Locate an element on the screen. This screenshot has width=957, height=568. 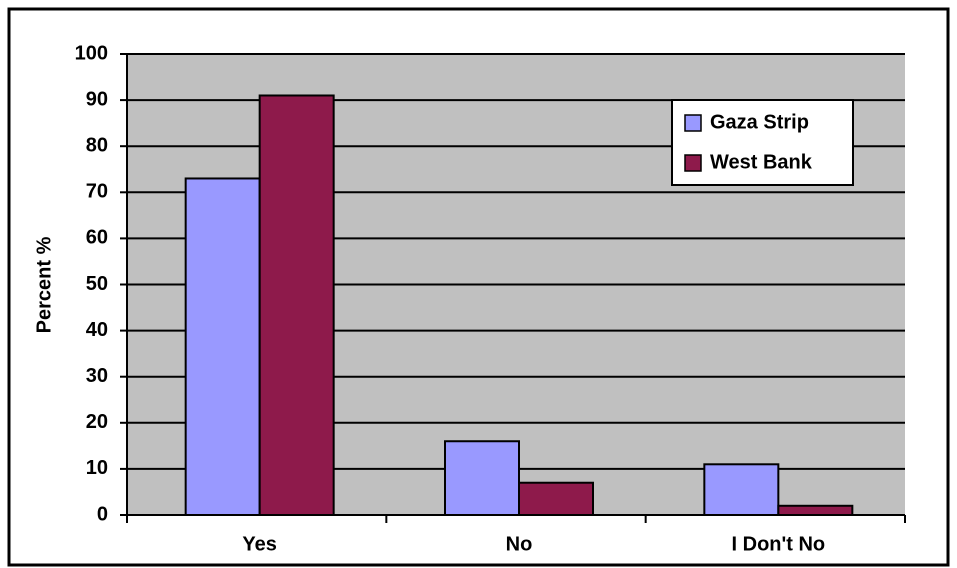
y-tick-label: 60 is located at coordinates (97, 238).